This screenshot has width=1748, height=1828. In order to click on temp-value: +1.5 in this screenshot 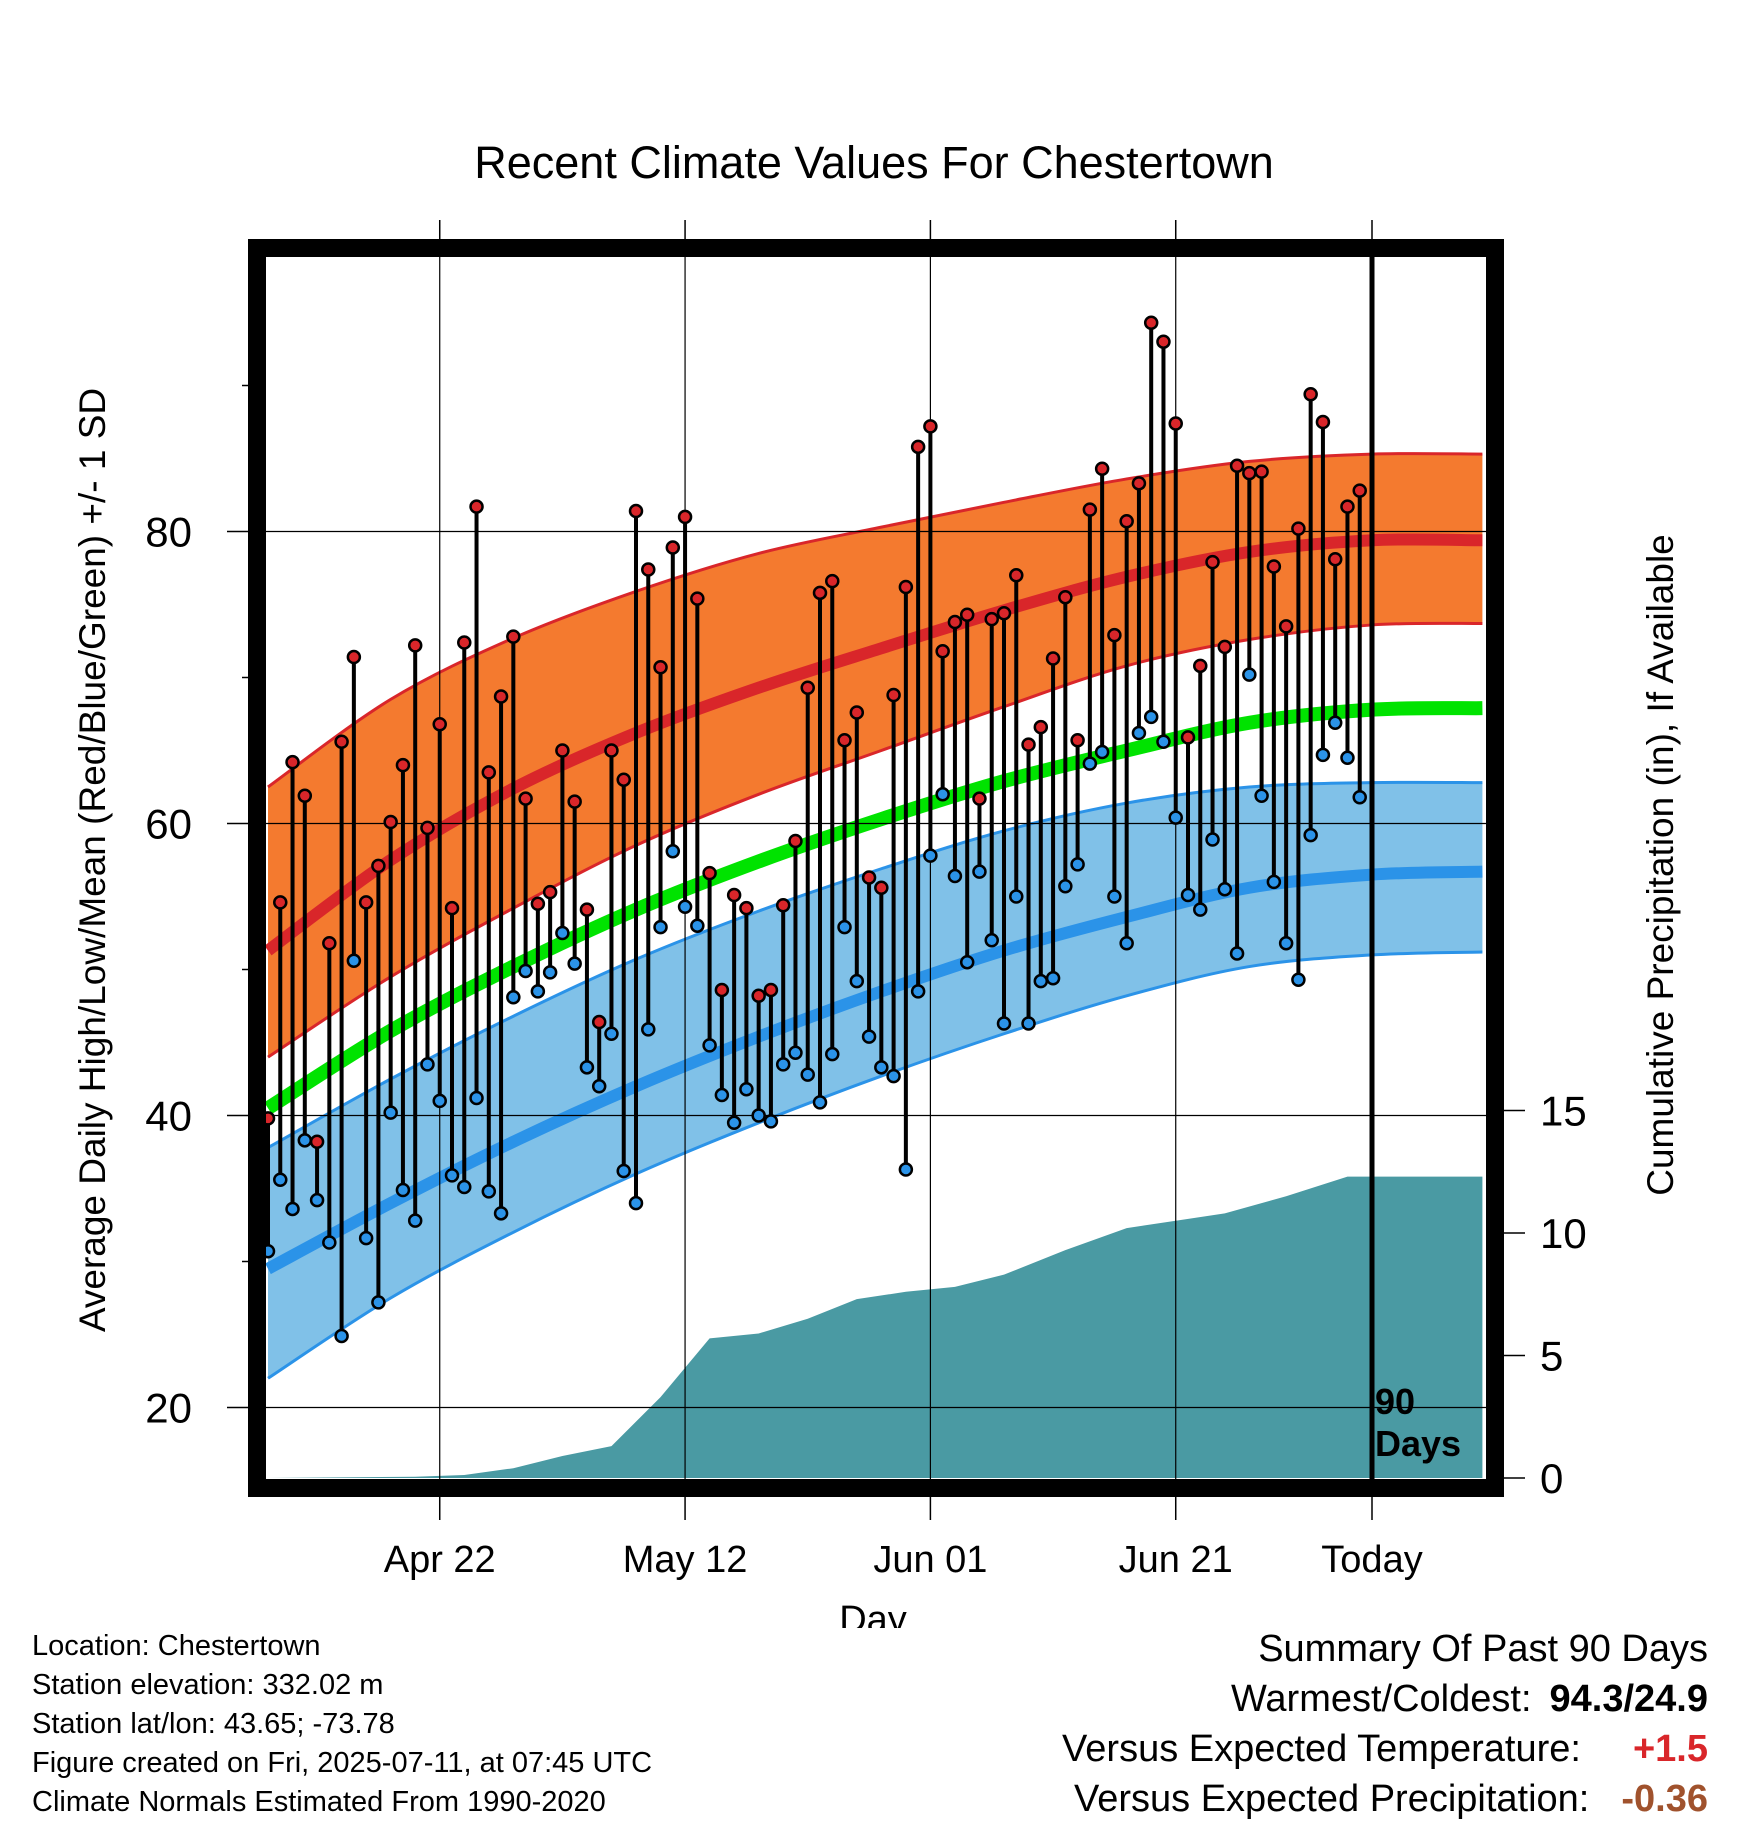, I will do `click(1670, 1749)`.